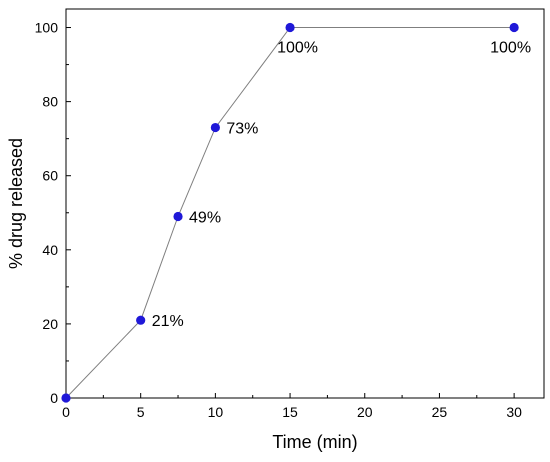  What do you see at coordinates (514, 412) in the screenshot?
I see `x-tick-label: 30` at bounding box center [514, 412].